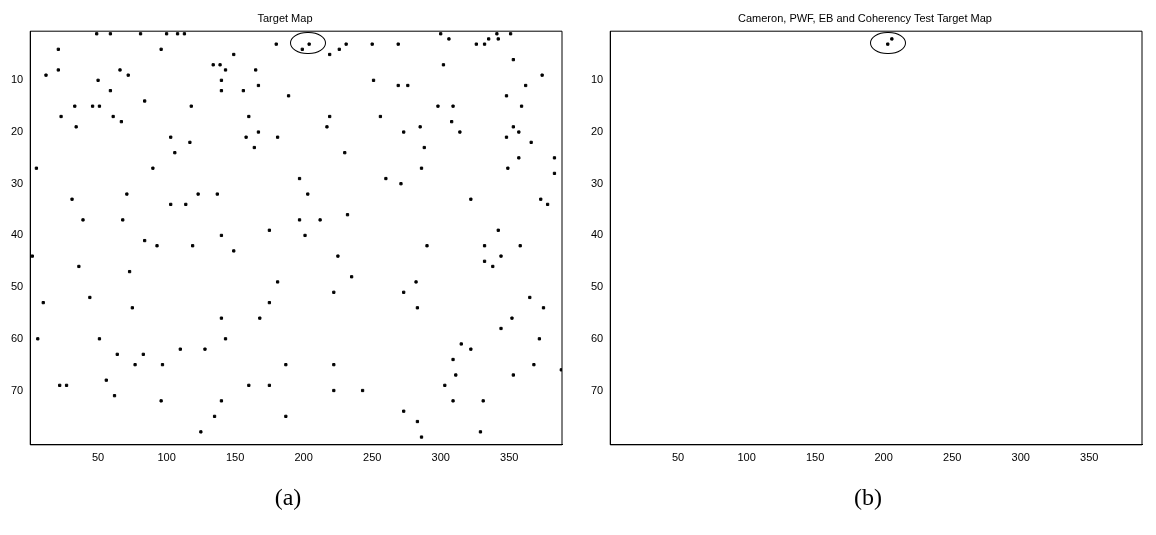 This screenshot has height=535, width=1156. I want to click on text: (a), so click(288, 497).